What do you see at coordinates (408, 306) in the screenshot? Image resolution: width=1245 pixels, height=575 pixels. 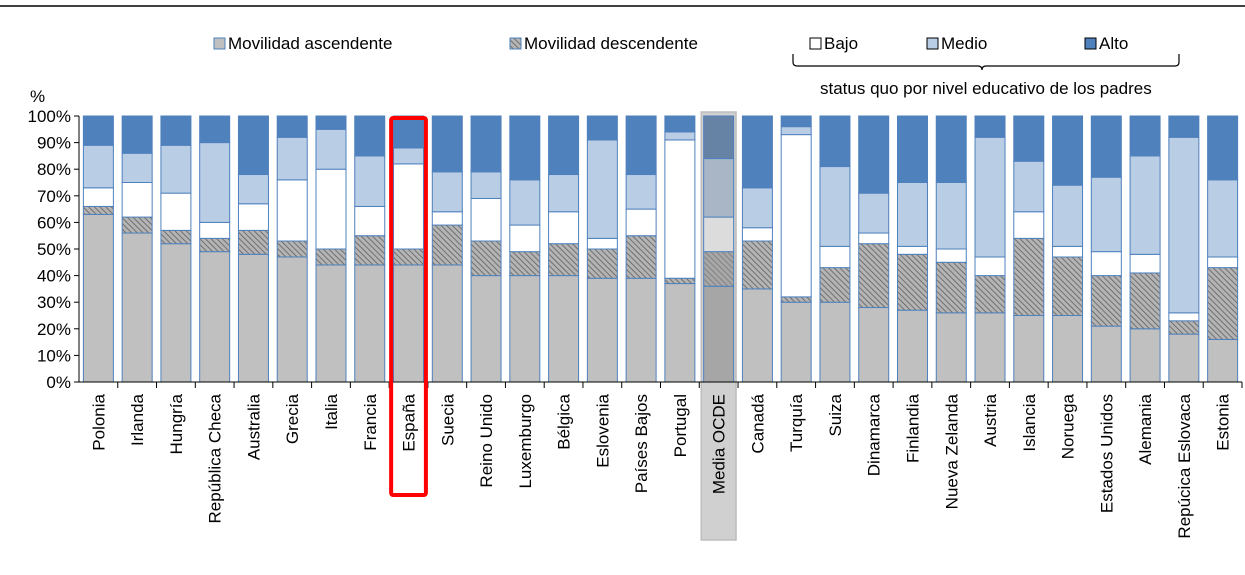 I see `spain-highlight-box` at bounding box center [408, 306].